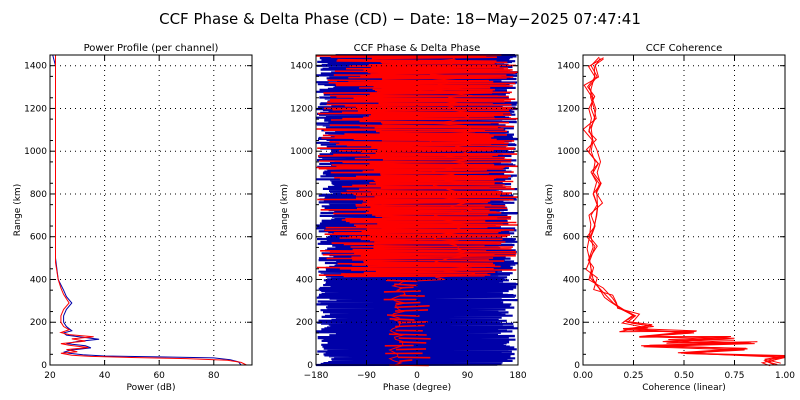 This screenshot has width=800, height=400. What do you see at coordinates (50, 376) in the screenshot?
I see `power-profile-x-tick-label: 20` at bounding box center [50, 376].